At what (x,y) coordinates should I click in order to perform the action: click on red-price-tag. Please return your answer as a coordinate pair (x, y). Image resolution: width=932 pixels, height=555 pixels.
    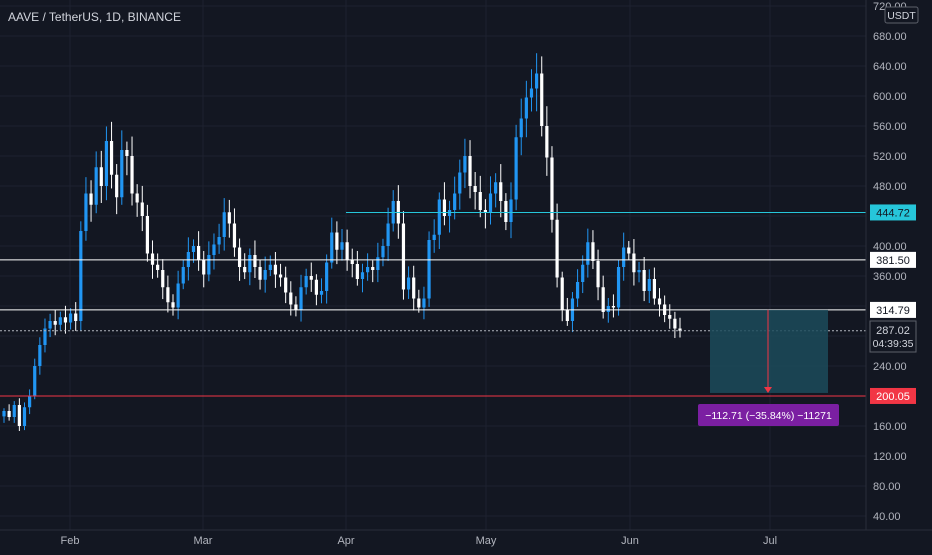
    Looking at the image, I should click on (893, 395).